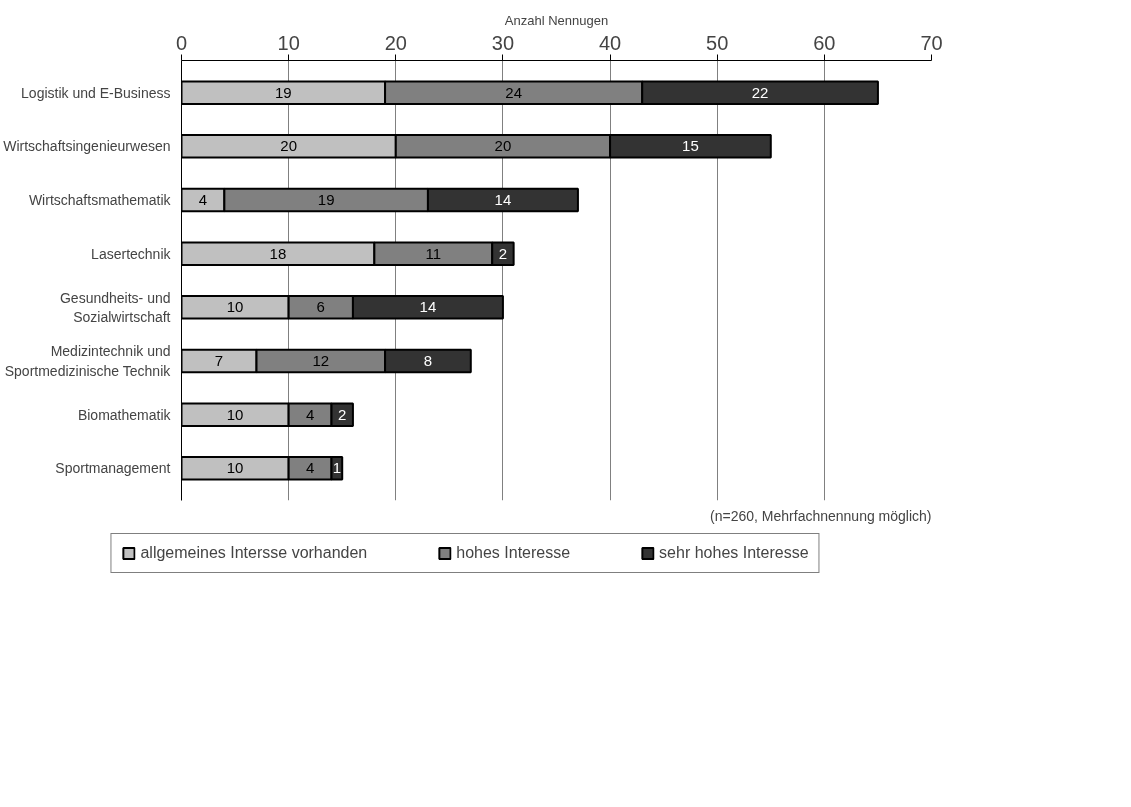 The width and height of the screenshot is (1131, 807). Describe the element at coordinates (690, 146) in the screenshot. I see `data-label: 15` at that location.